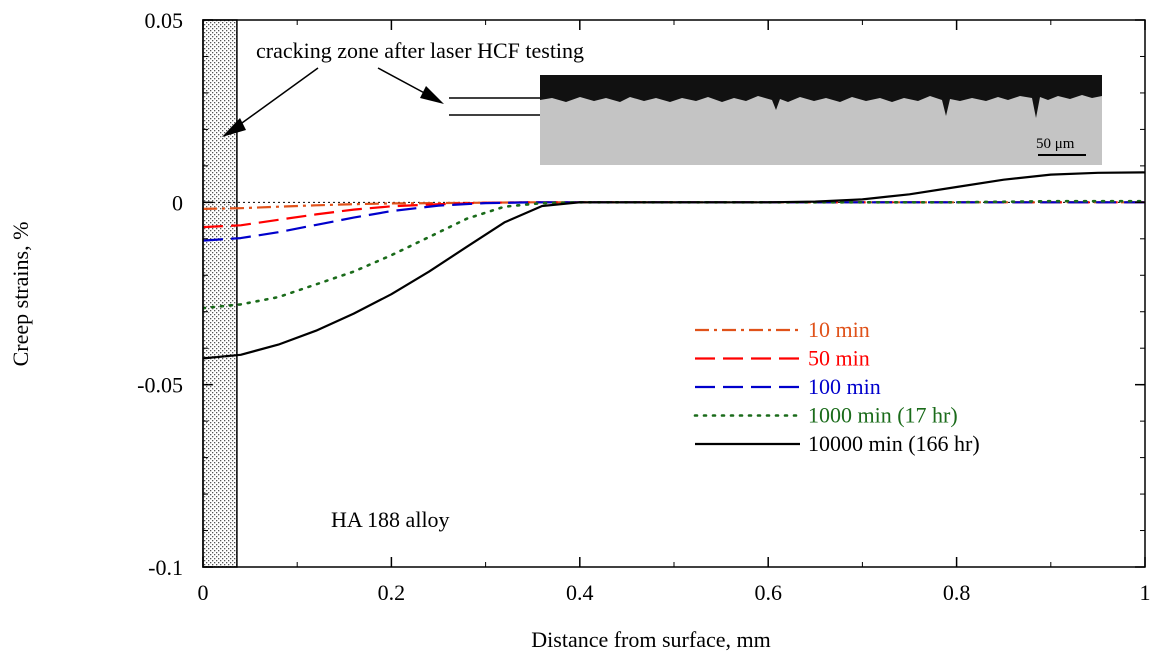 The height and width of the screenshot is (658, 1150). Describe the element at coordinates (844, 386) in the screenshot. I see `legend-label-100-min: 100 min` at that location.